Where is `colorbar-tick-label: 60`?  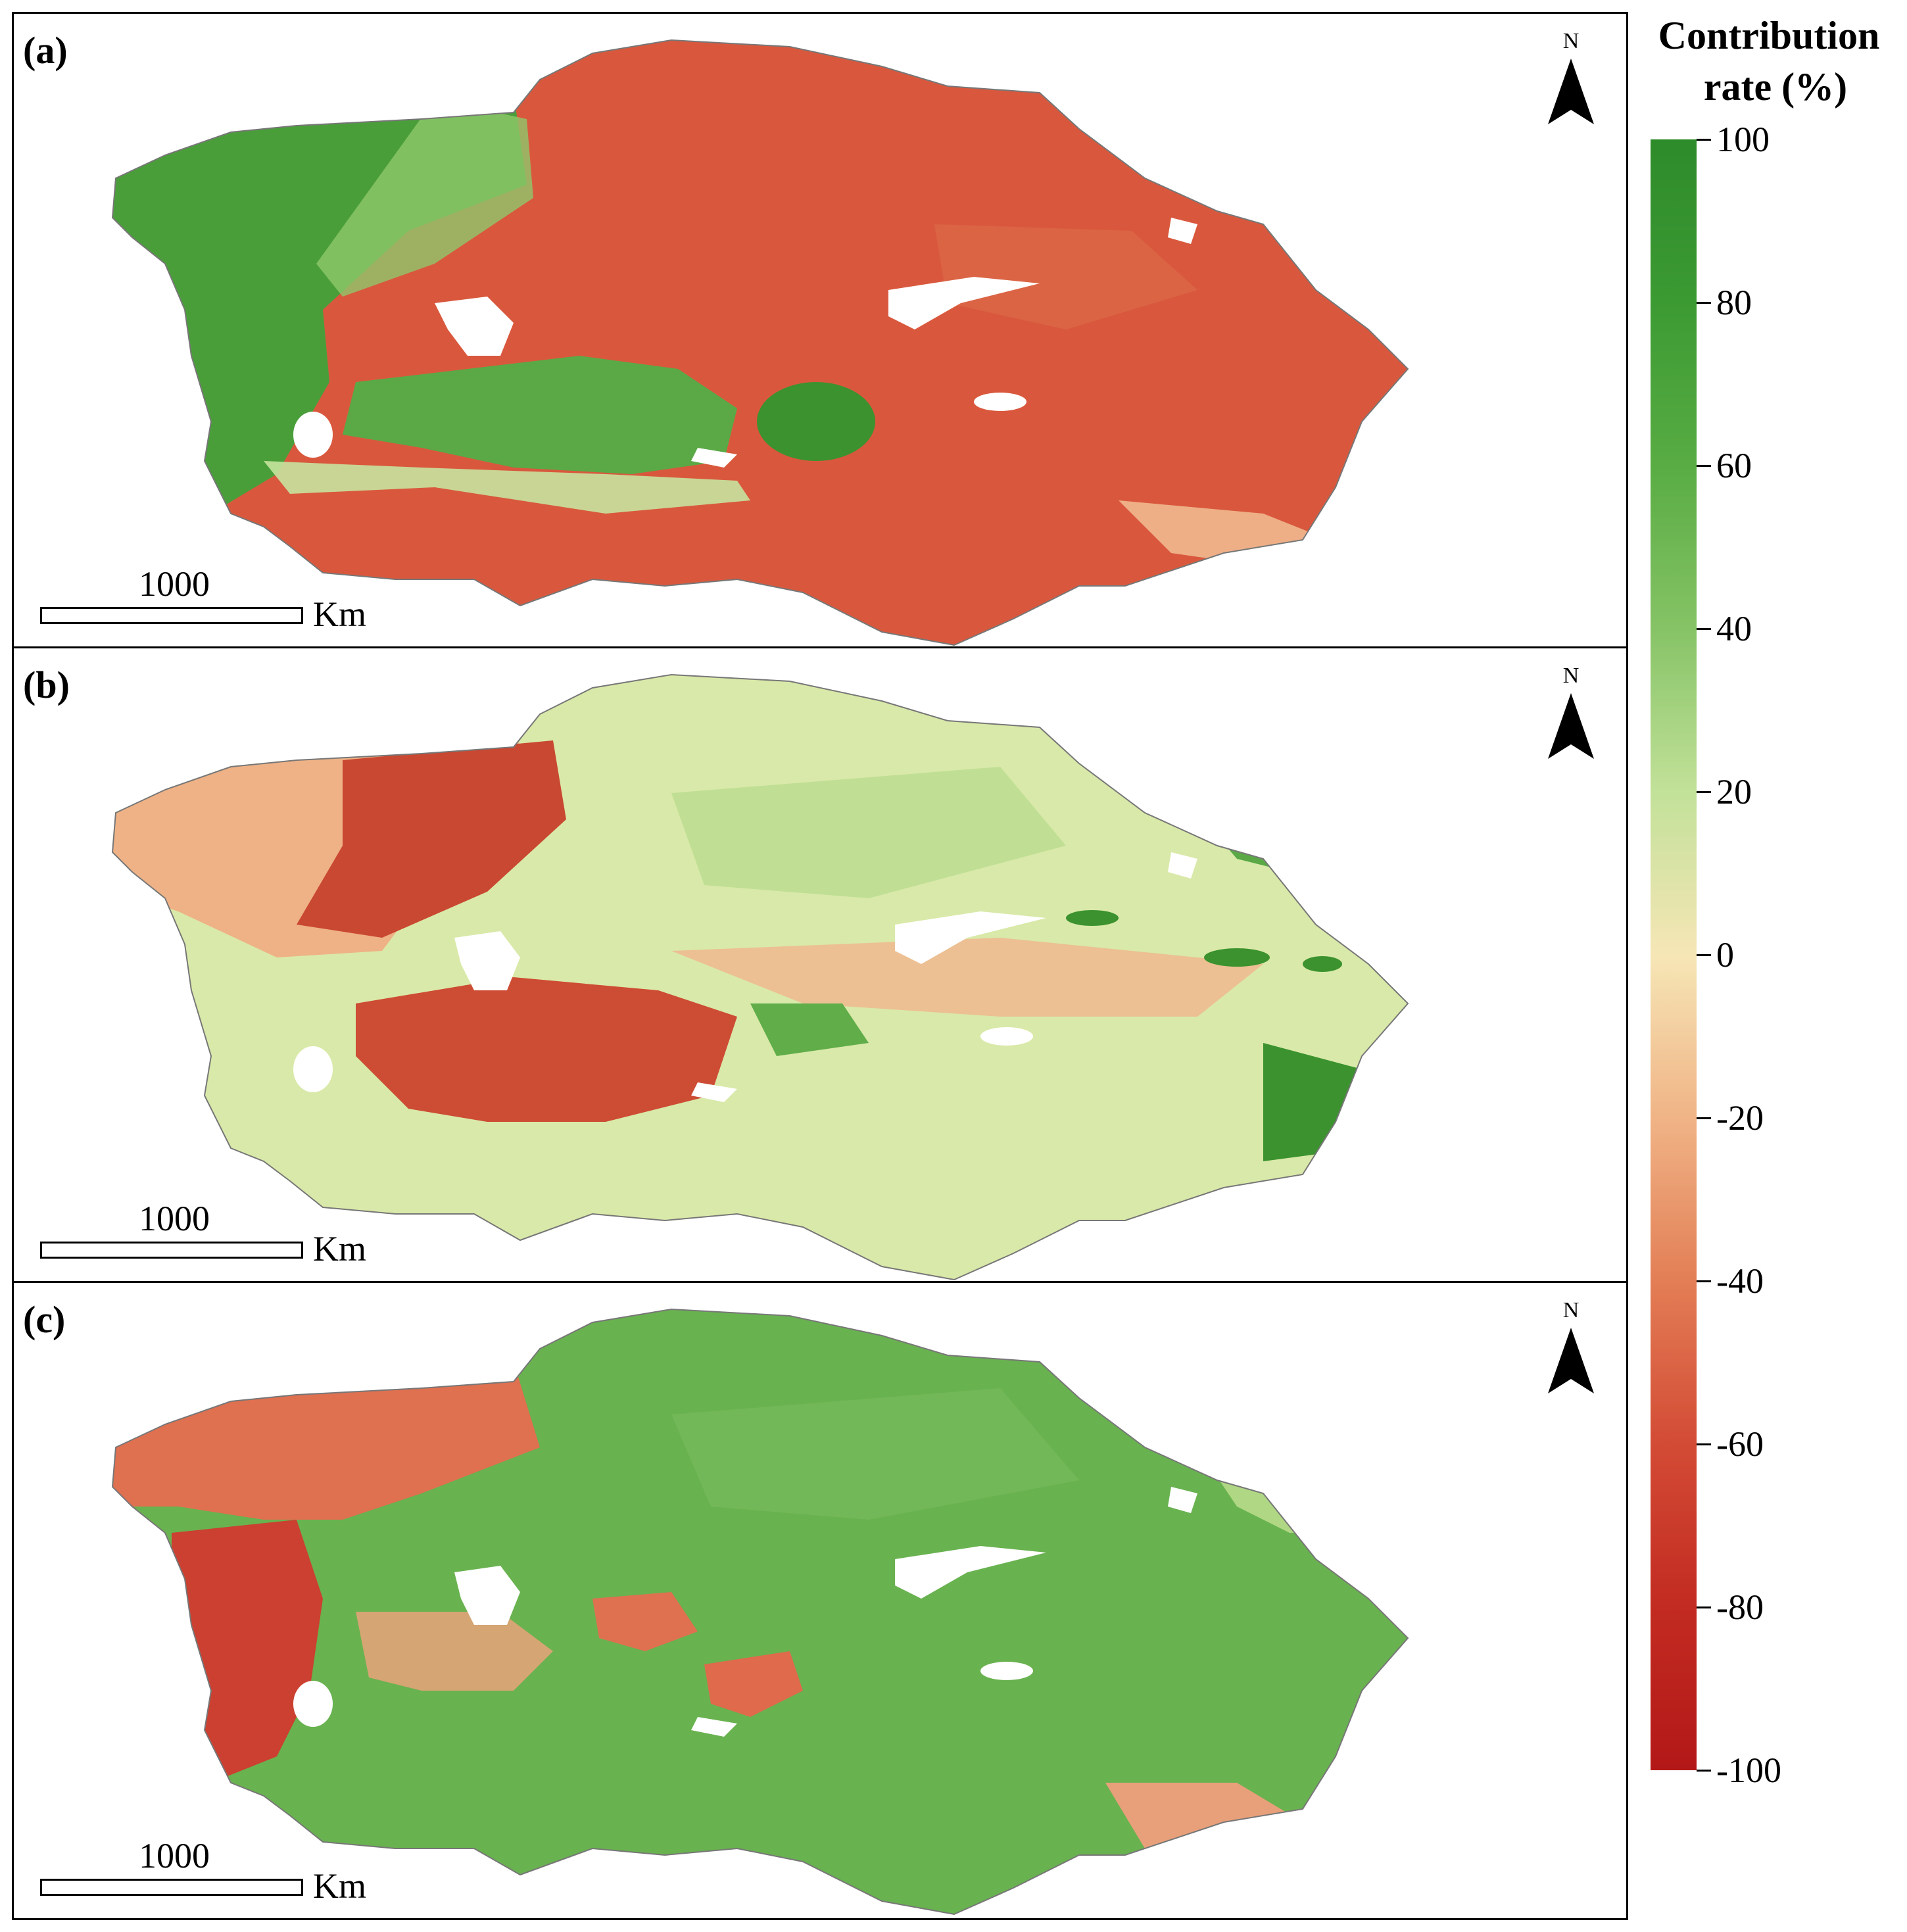
colorbar-tick-label: 60 is located at coordinates (1734, 465).